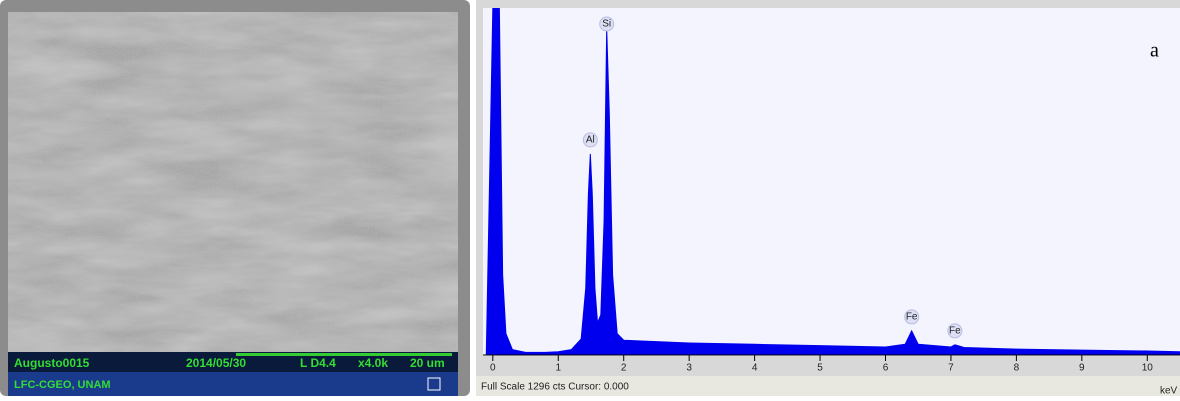 The height and width of the screenshot is (401, 1180). What do you see at coordinates (434, 384) in the screenshot?
I see `edit-icon` at bounding box center [434, 384].